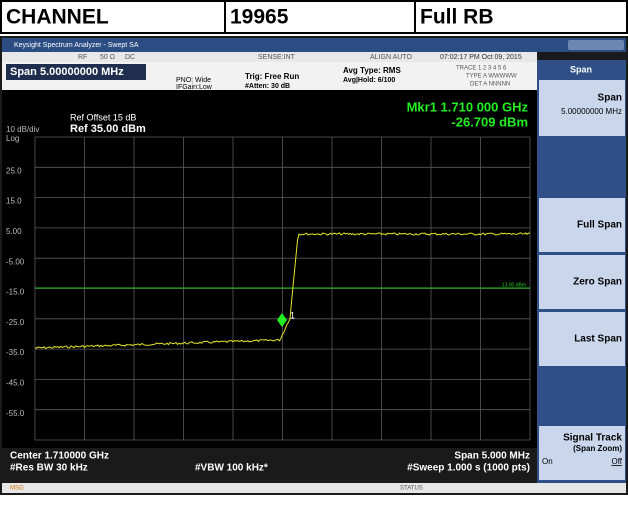 This screenshot has height=511, width=628. I want to click on info-text: Trig: Free Run, so click(272, 76).